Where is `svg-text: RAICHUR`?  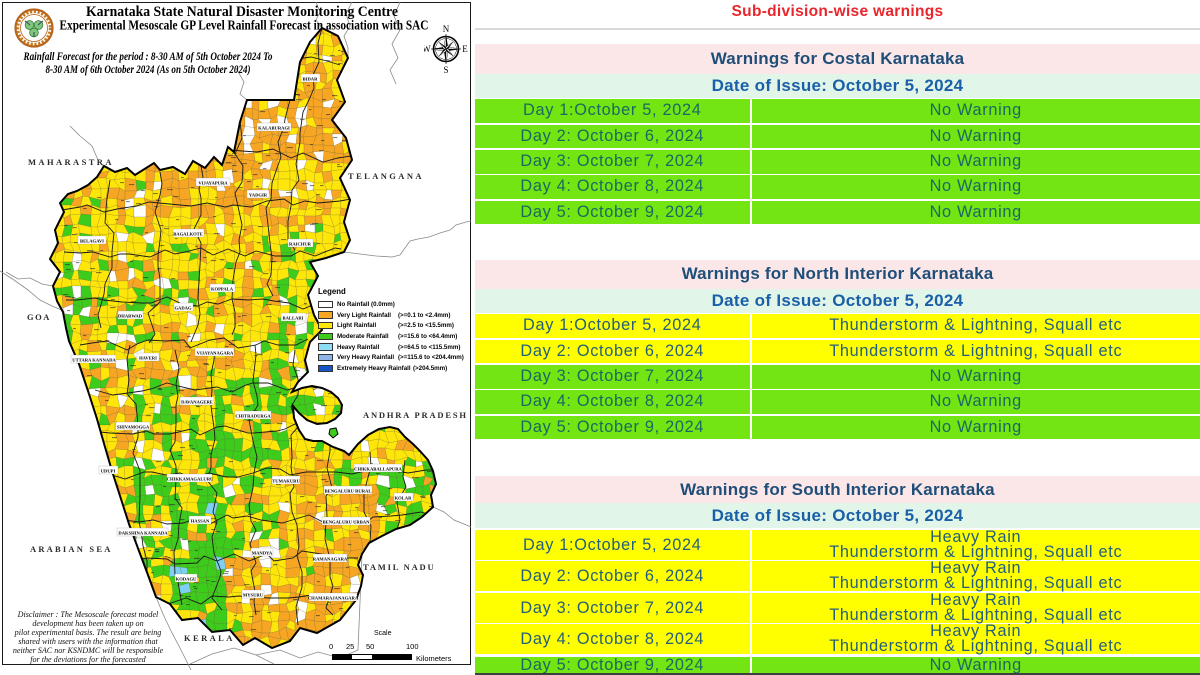 svg-text: RAICHUR is located at coordinates (300, 243).